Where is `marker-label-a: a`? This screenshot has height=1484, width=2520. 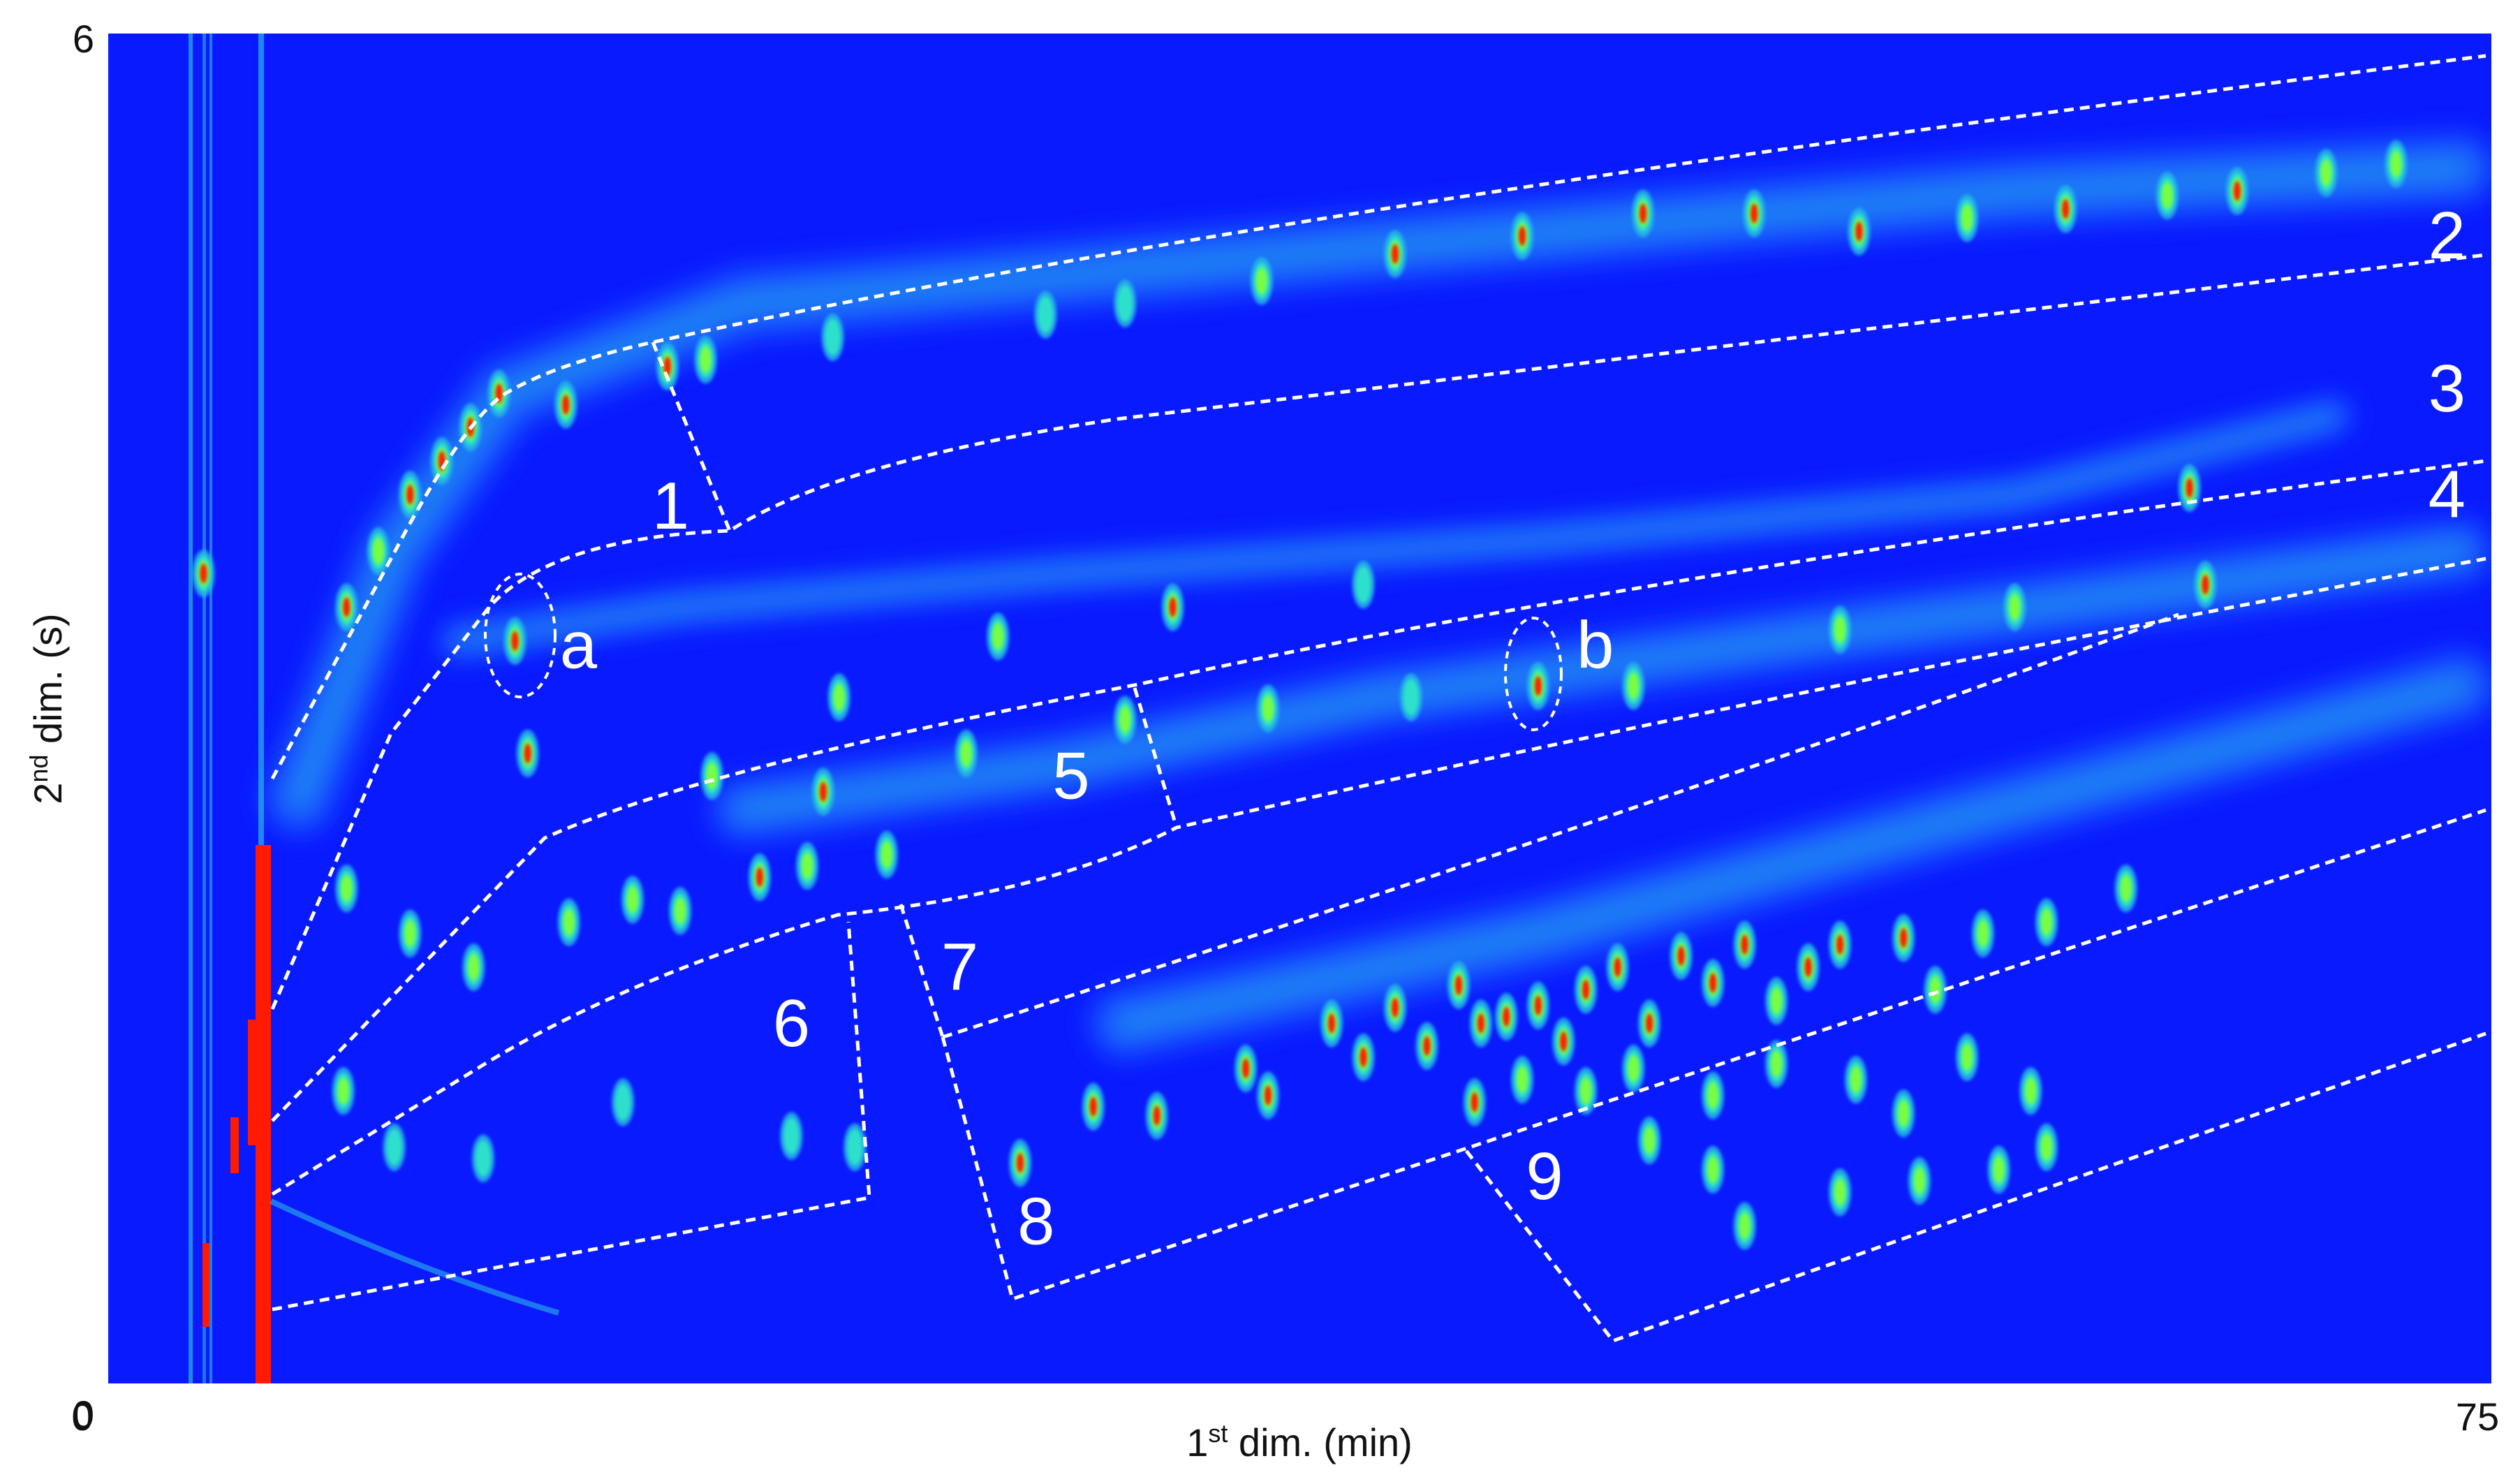
marker-label-a: a is located at coordinates (579, 645).